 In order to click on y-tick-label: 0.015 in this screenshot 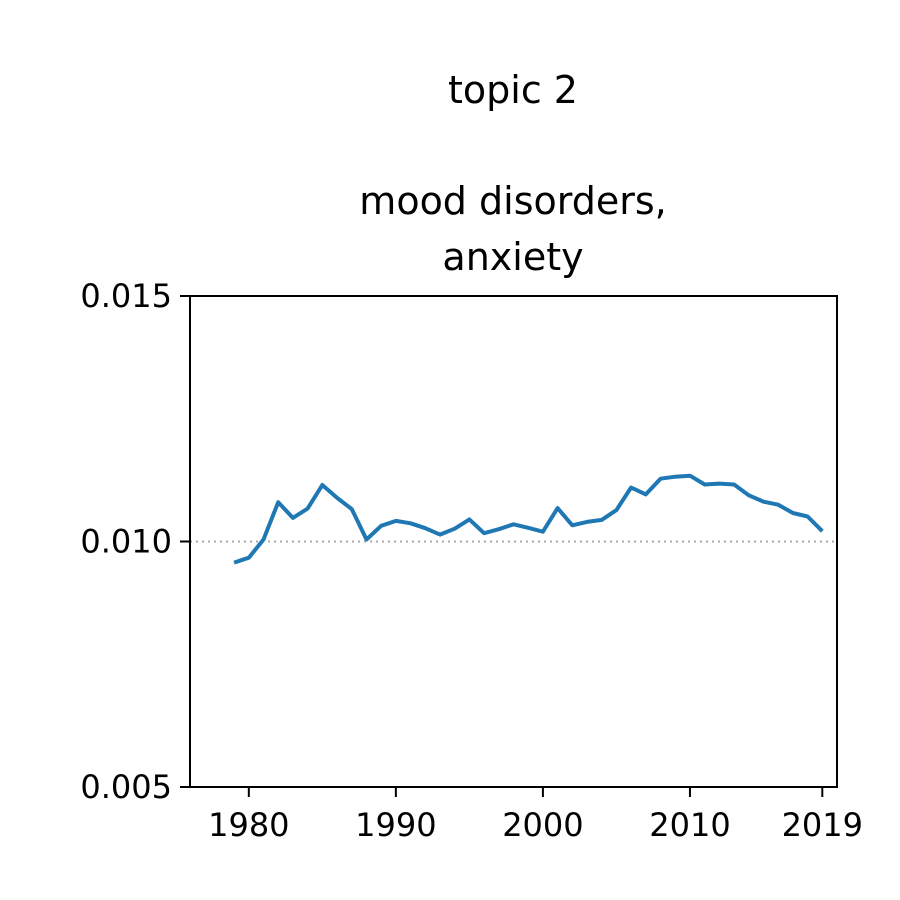, I will do `click(126, 296)`.